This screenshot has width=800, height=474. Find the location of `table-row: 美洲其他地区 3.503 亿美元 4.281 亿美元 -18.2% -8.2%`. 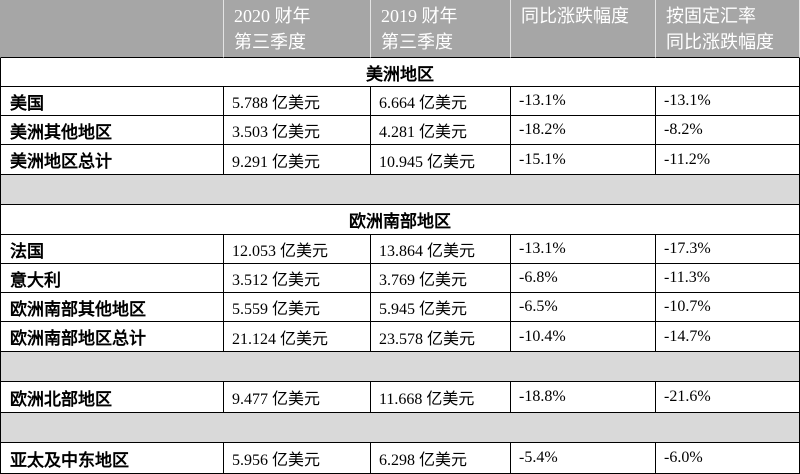

table-row: 美洲其他地区 3.503 亿美元 4.281 亿美元 -18.2% -8.2% is located at coordinates (400, 130).